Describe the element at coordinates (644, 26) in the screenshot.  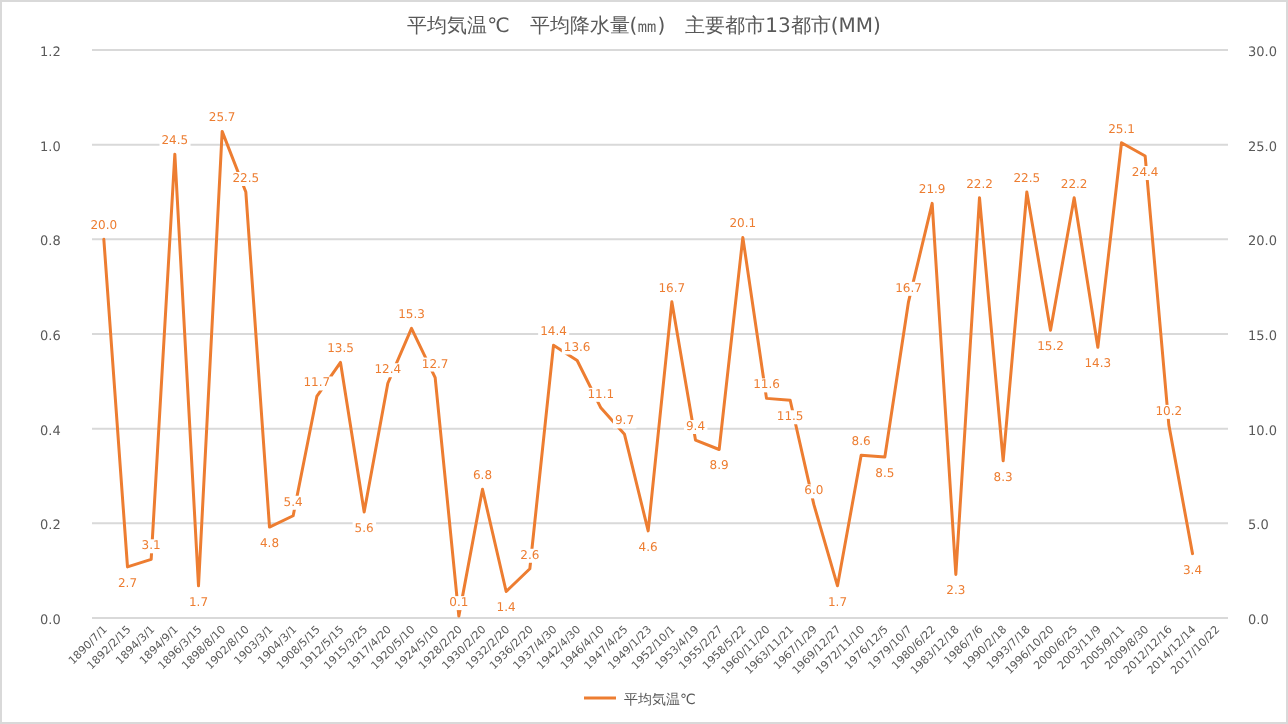
I see `chart-title: 平均気温℃ 平均降水量(㎜) 主要都市13都市(MM)` at that location.